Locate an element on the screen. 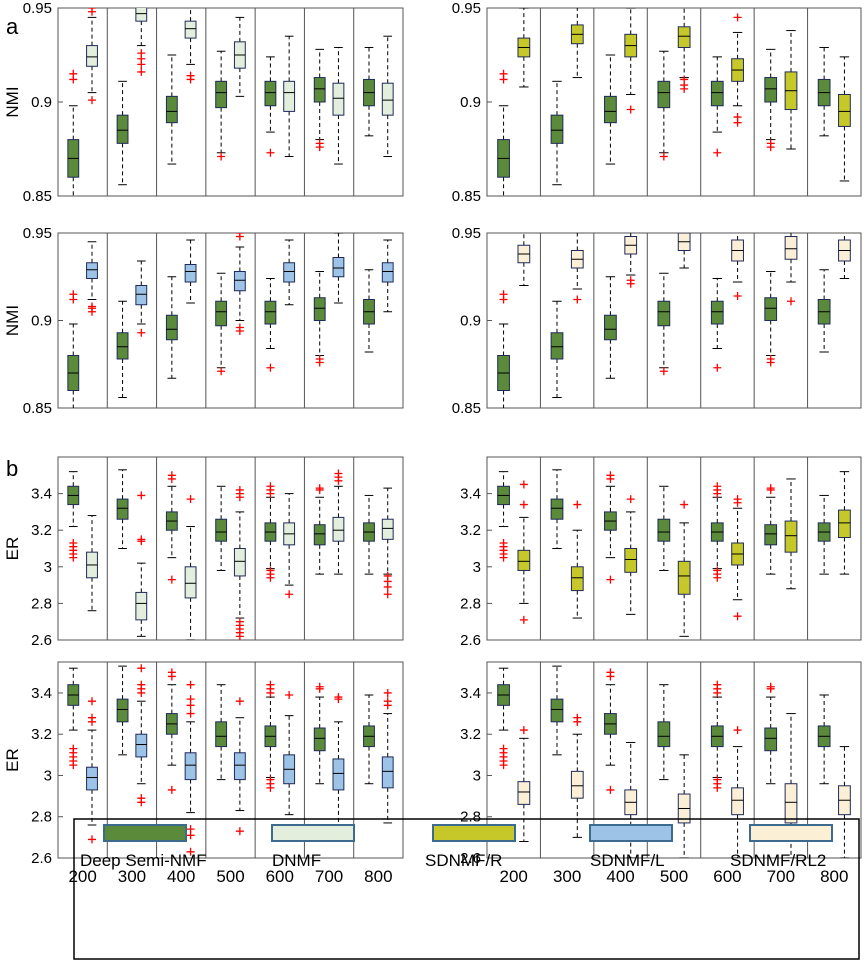 The width and height of the screenshot is (868, 966). legend-label: DNMF is located at coordinates (296, 860).